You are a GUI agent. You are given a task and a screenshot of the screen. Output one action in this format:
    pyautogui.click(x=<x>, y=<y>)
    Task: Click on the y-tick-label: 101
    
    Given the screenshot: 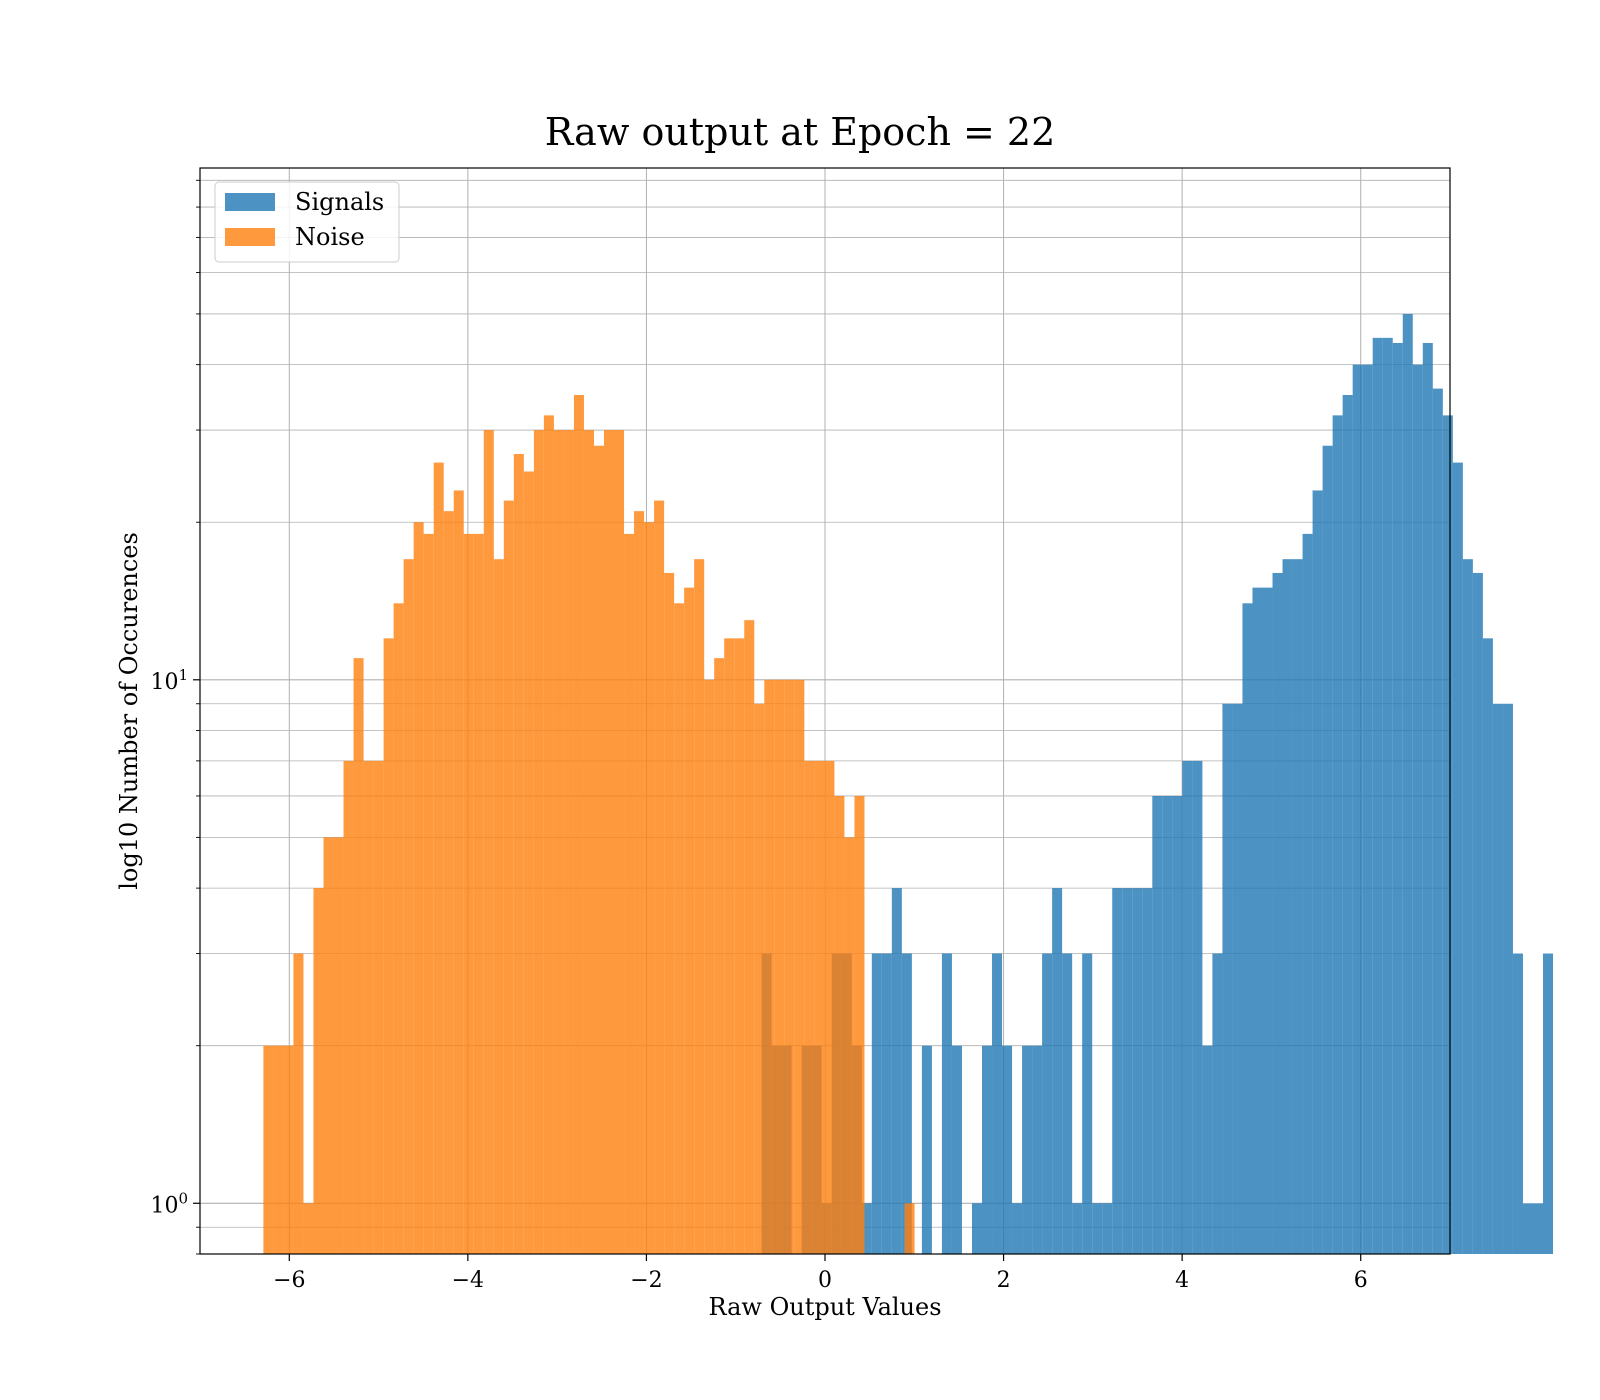 What is the action you would take?
    pyautogui.click(x=169, y=680)
    